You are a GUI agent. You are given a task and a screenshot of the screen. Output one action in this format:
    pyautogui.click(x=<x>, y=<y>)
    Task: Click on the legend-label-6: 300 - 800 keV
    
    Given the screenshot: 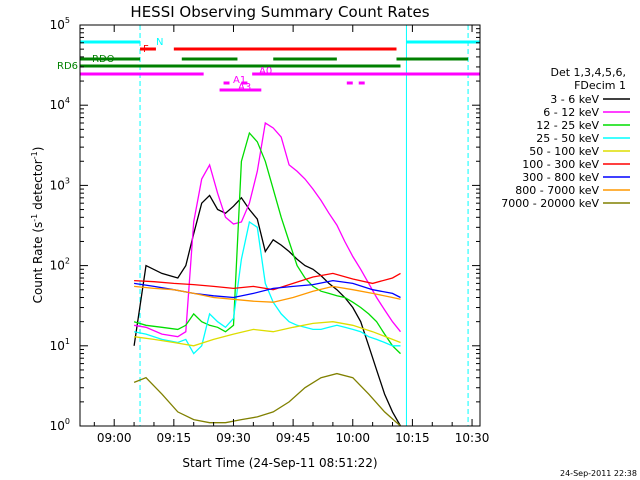 What is the action you would take?
    pyautogui.click(x=560, y=177)
    